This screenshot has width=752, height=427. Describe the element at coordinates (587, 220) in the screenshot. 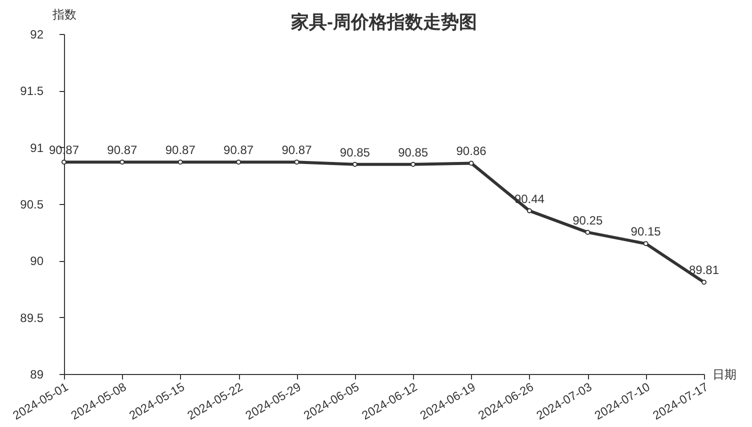

I see `data-label: 90.25` at that location.